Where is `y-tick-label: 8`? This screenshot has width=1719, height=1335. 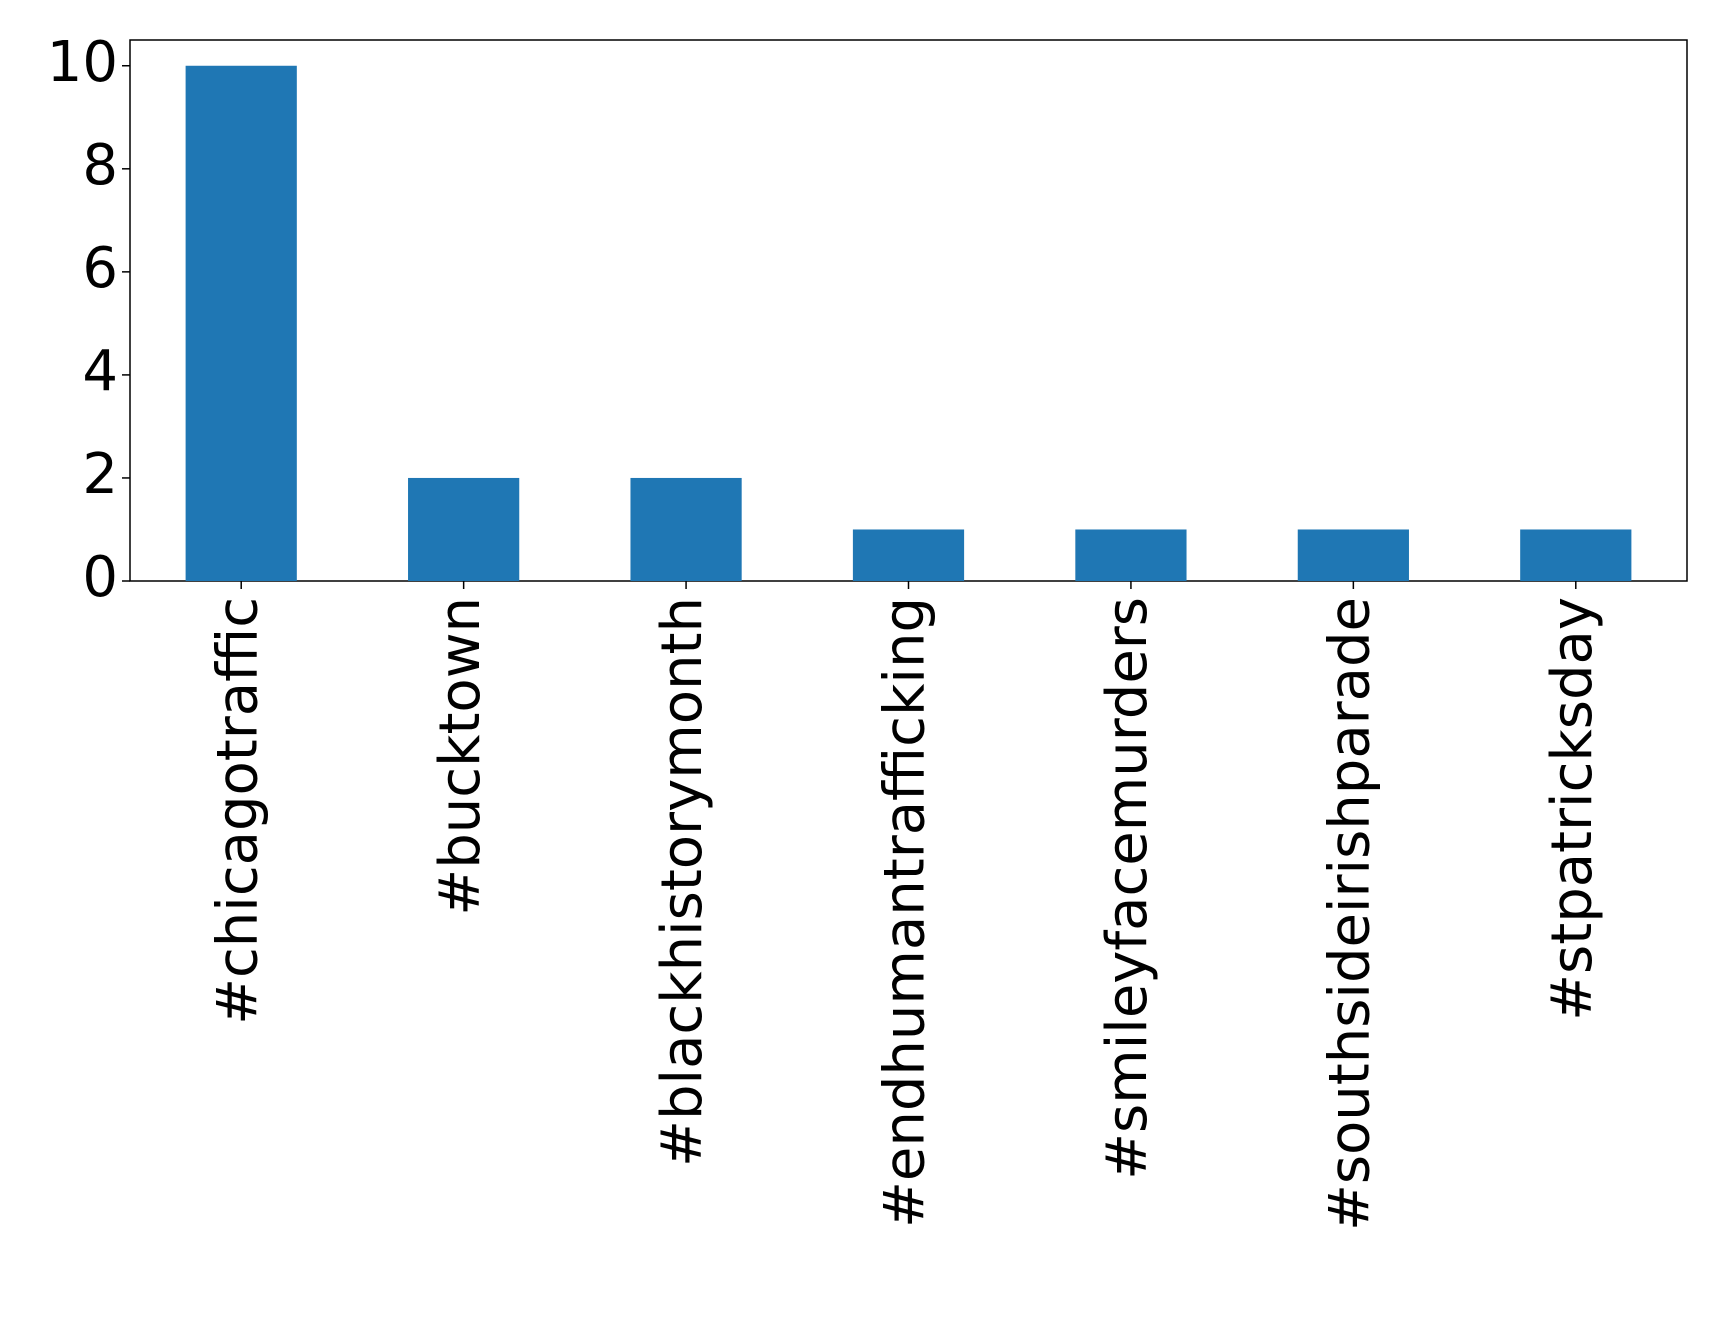 y-tick-label: 8 is located at coordinates (100, 165).